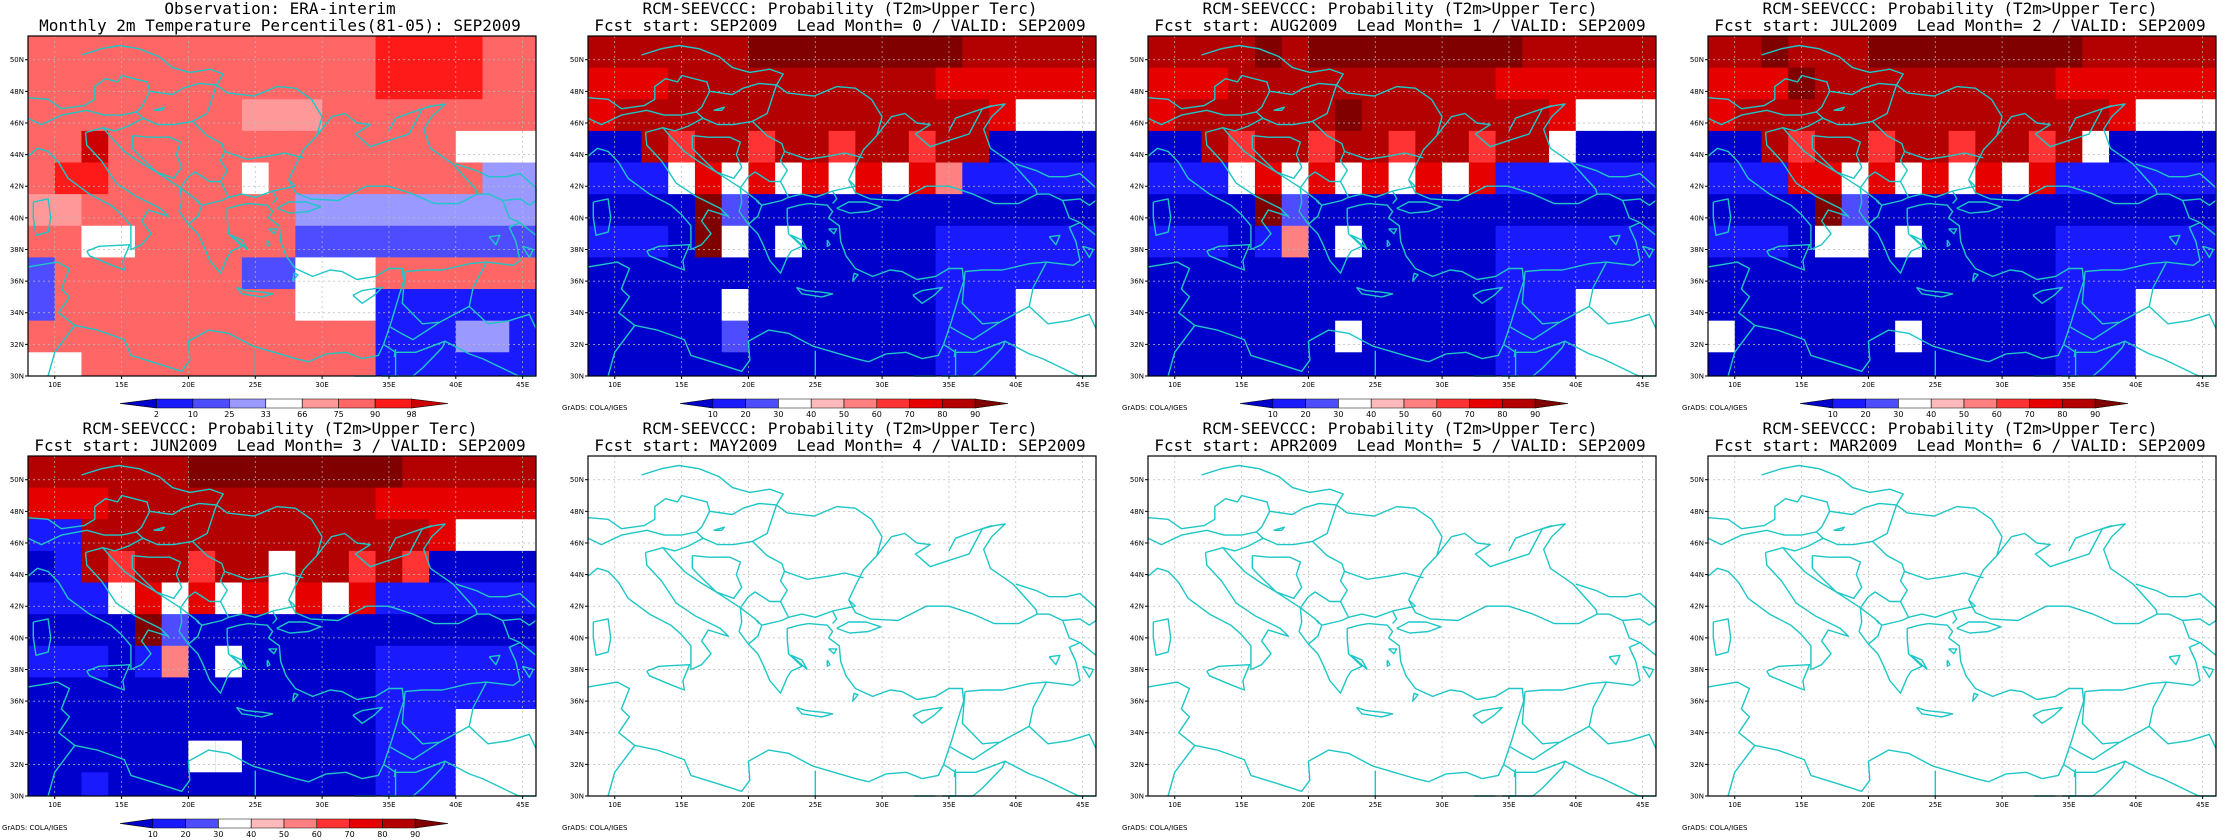 The height and width of the screenshot is (840, 2240). I want to click on panel-title-line1: Observation: ERA-interim, so click(280, 9).